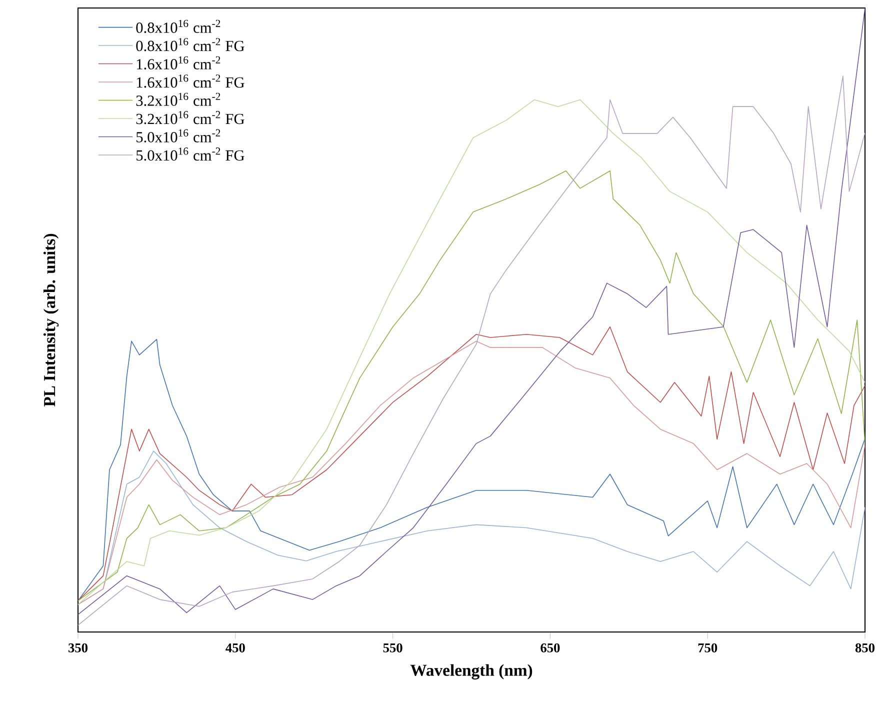 The image size is (882, 725). Describe the element at coordinates (178, 26) in the screenshot. I see `legend-label: 0.8x10$^{16}$ cm$^{-2}$` at that location.